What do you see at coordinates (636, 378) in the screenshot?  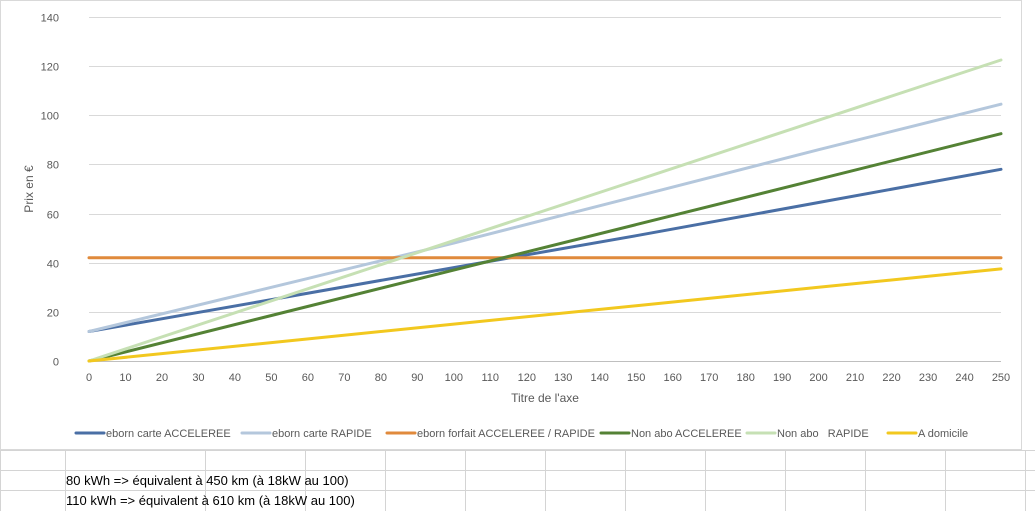 I see `x-tick-label: 150` at bounding box center [636, 378].